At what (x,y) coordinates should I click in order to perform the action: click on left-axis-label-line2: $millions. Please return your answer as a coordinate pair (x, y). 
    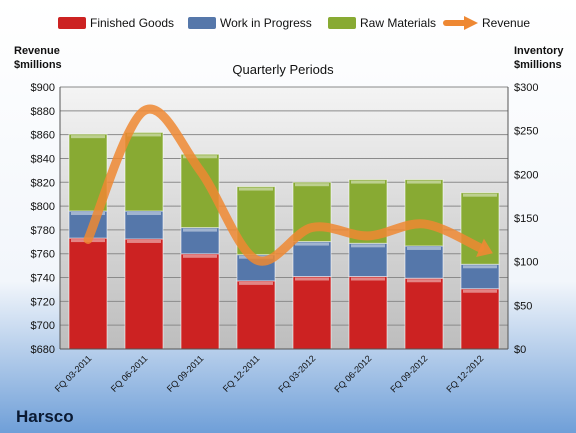
    Looking at the image, I should click on (38, 65).